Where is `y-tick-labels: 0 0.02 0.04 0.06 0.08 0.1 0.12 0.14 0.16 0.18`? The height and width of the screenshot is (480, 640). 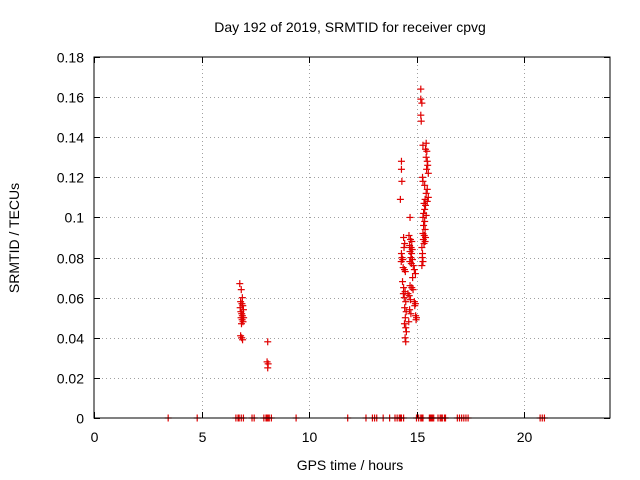
y-tick-labels: 0 0.02 0.04 0.06 0.08 0.1 0.12 0.14 0.16 0.18 is located at coordinates (70, 238).